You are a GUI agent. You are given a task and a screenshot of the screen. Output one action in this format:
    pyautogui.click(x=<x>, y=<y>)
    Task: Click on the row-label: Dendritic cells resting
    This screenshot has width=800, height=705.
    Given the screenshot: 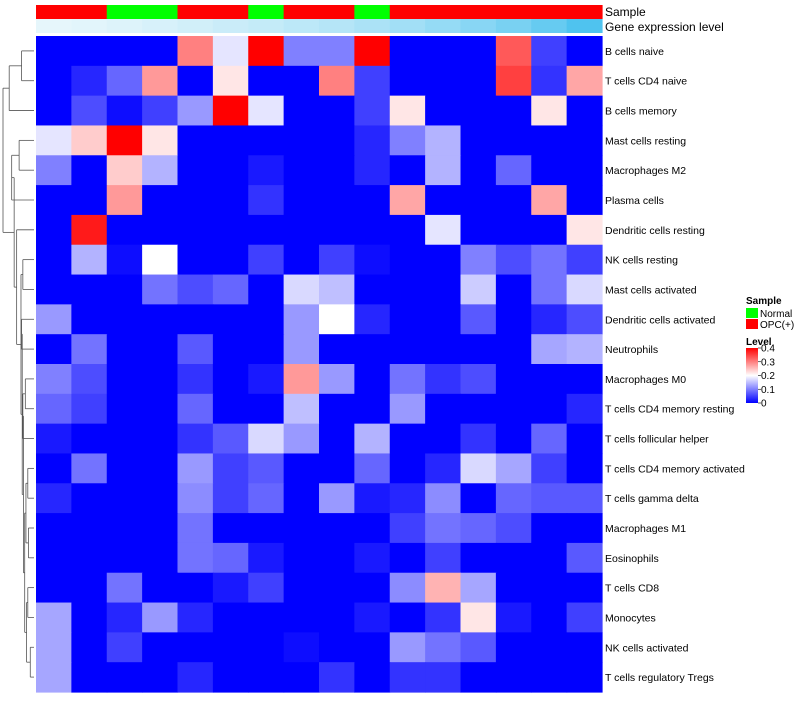 What is the action you would take?
    pyautogui.click(x=655, y=231)
    